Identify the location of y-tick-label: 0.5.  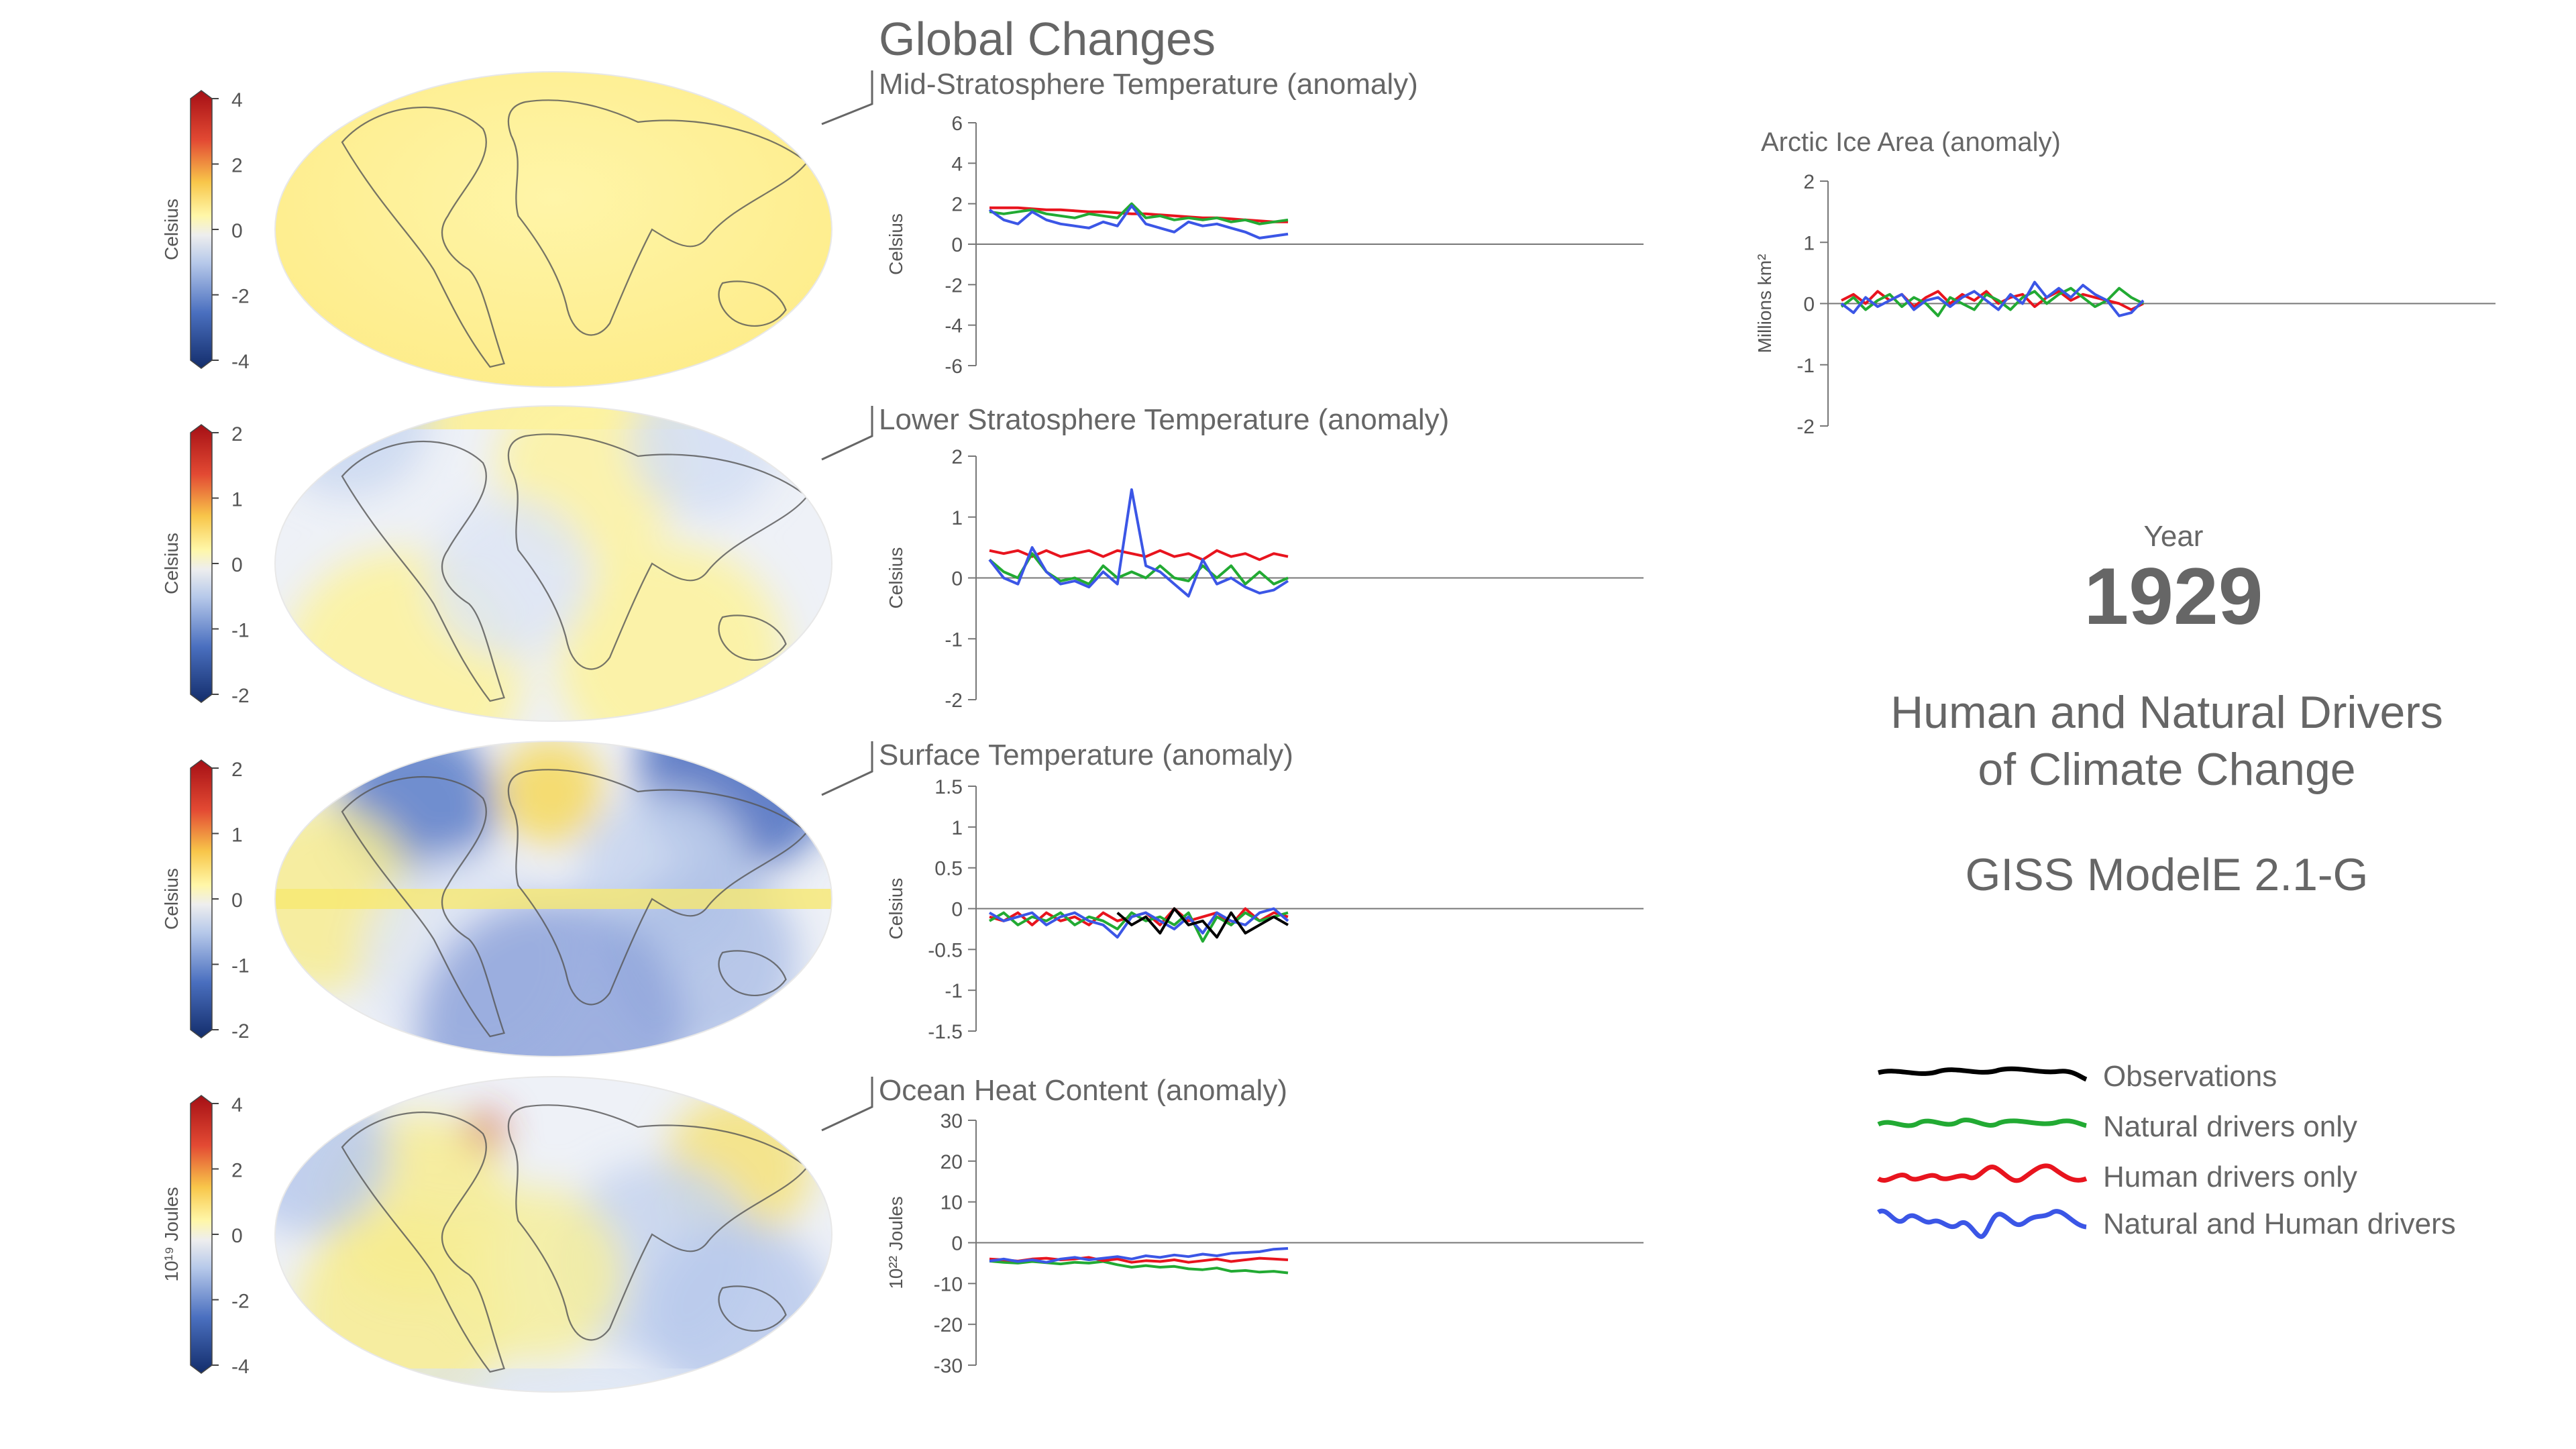
(948, 869).